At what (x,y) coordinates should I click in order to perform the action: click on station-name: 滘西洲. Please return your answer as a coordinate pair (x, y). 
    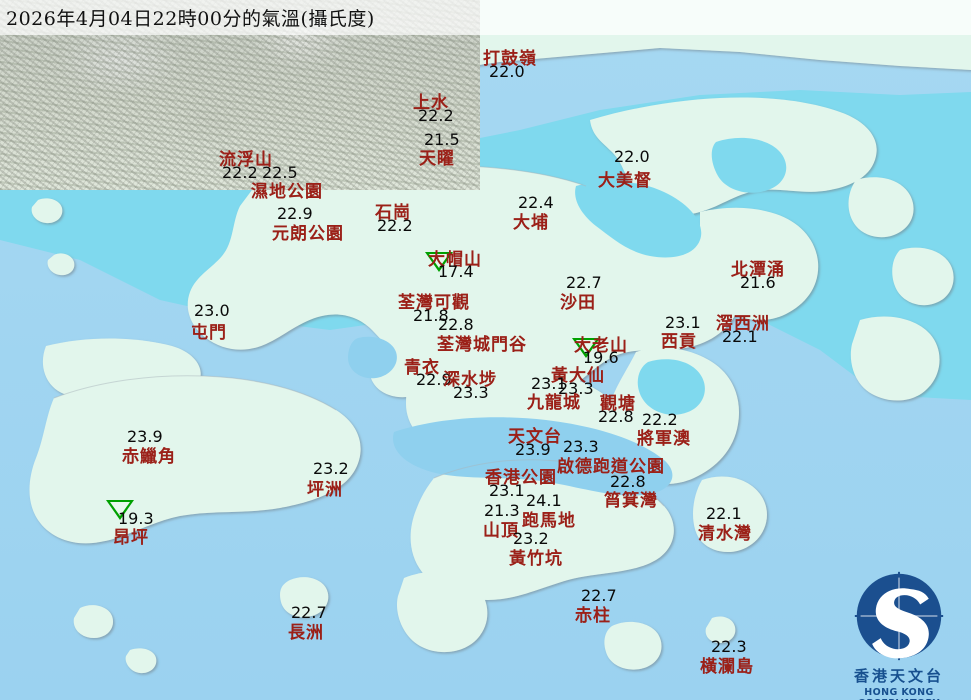
    Looking at the image, I should click on (743, 324).